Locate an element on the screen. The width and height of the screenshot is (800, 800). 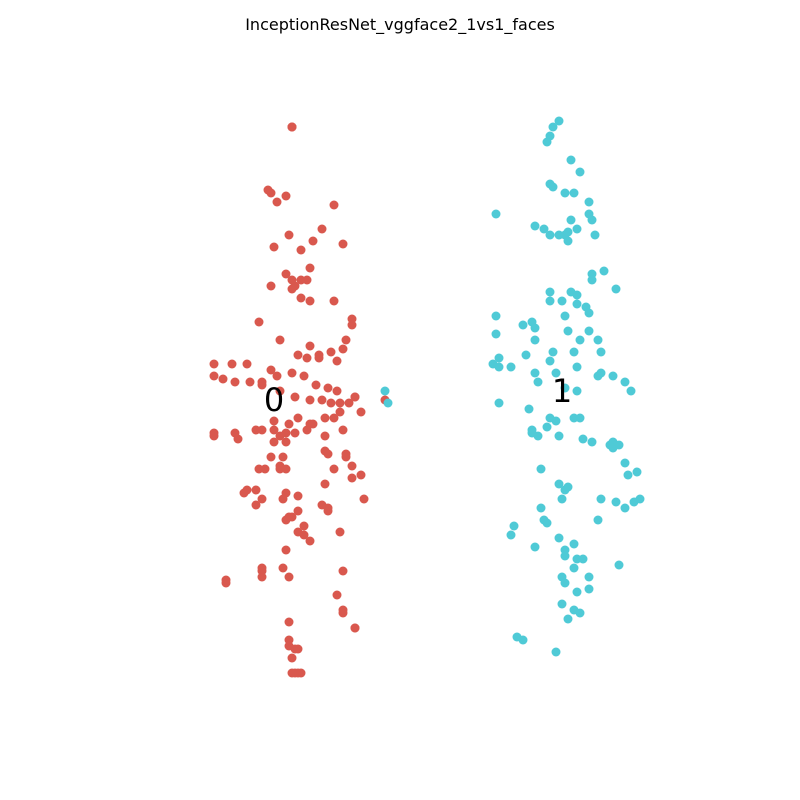
cluster-label-0: 0 is located at coordinates (274, 400).